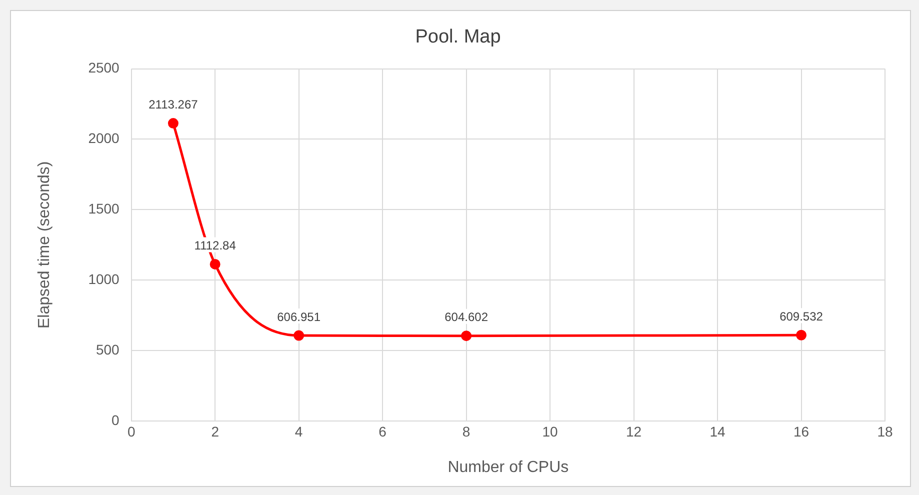  Describe the element at coordinates (885, 431) in the screenshot. I see `x-tick-label: 18` at that location.